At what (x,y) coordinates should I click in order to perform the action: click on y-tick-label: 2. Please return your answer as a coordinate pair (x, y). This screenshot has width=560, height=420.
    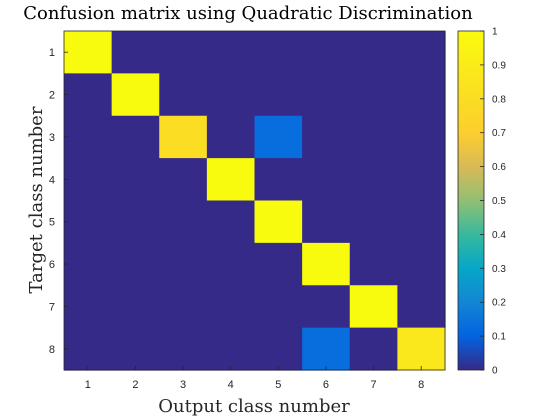
    Looking at the image, I should click on (52, 96).